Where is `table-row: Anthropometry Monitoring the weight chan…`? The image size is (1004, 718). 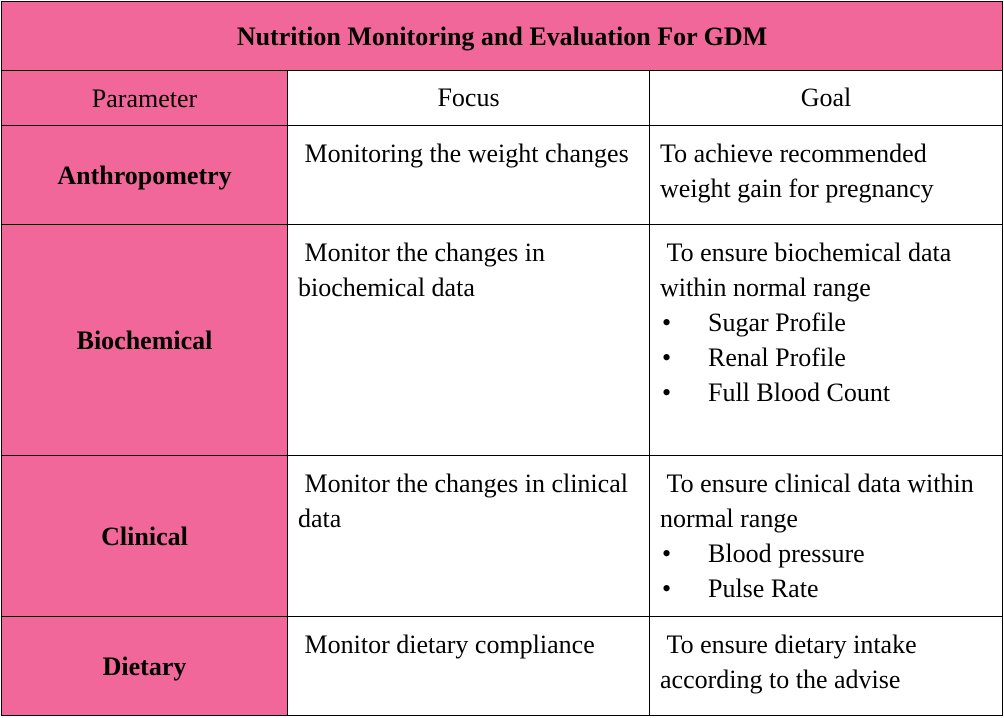
table-row: Anthropometry Monitoring the weight chan… is located at coordinates (502, 175).